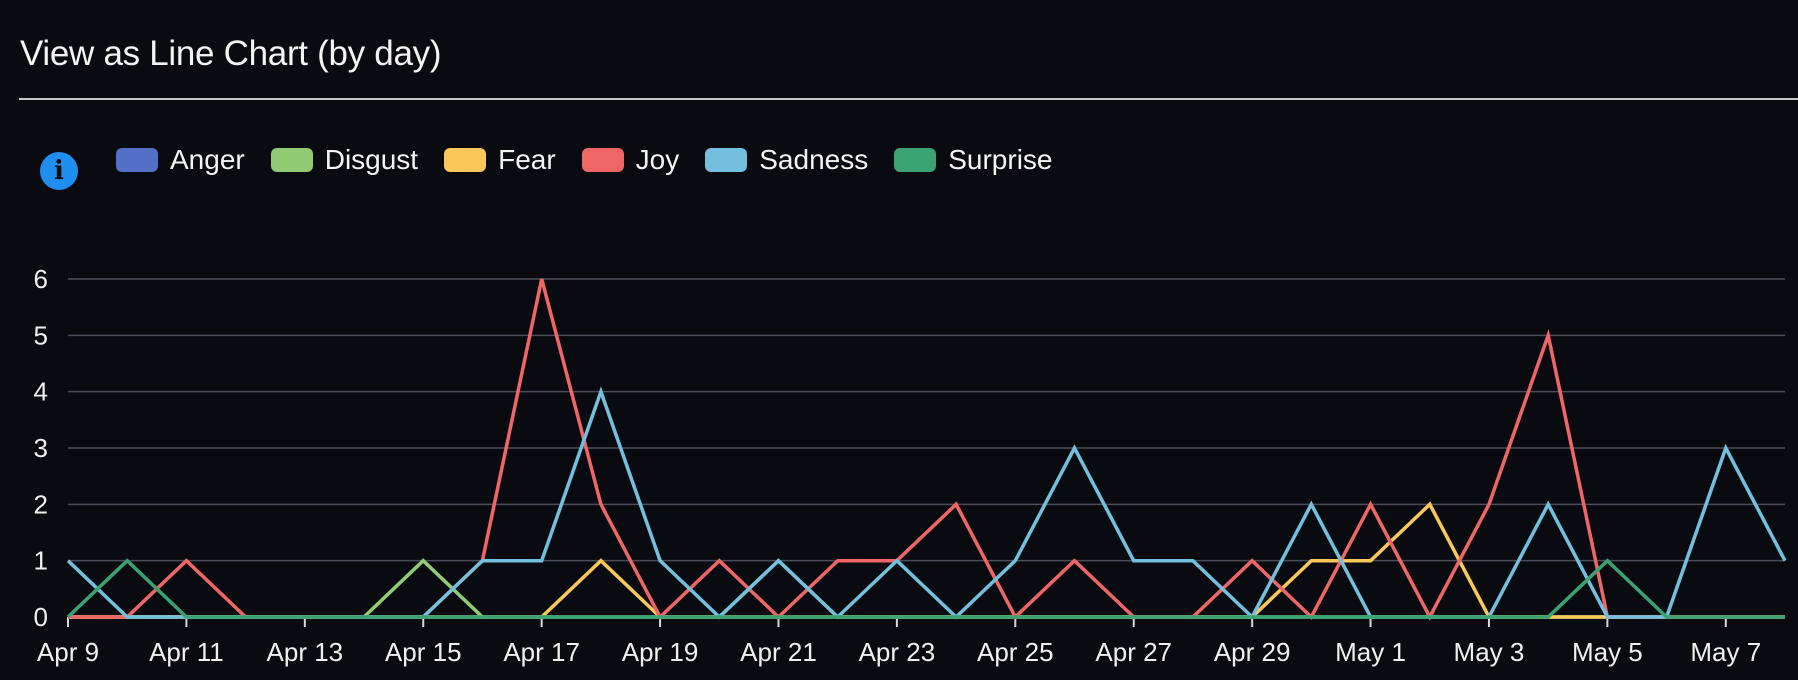 The width and height of the screenshot is (1798, 680). I want to click on legend-item-disgust: Disgust, so click(344, 160).